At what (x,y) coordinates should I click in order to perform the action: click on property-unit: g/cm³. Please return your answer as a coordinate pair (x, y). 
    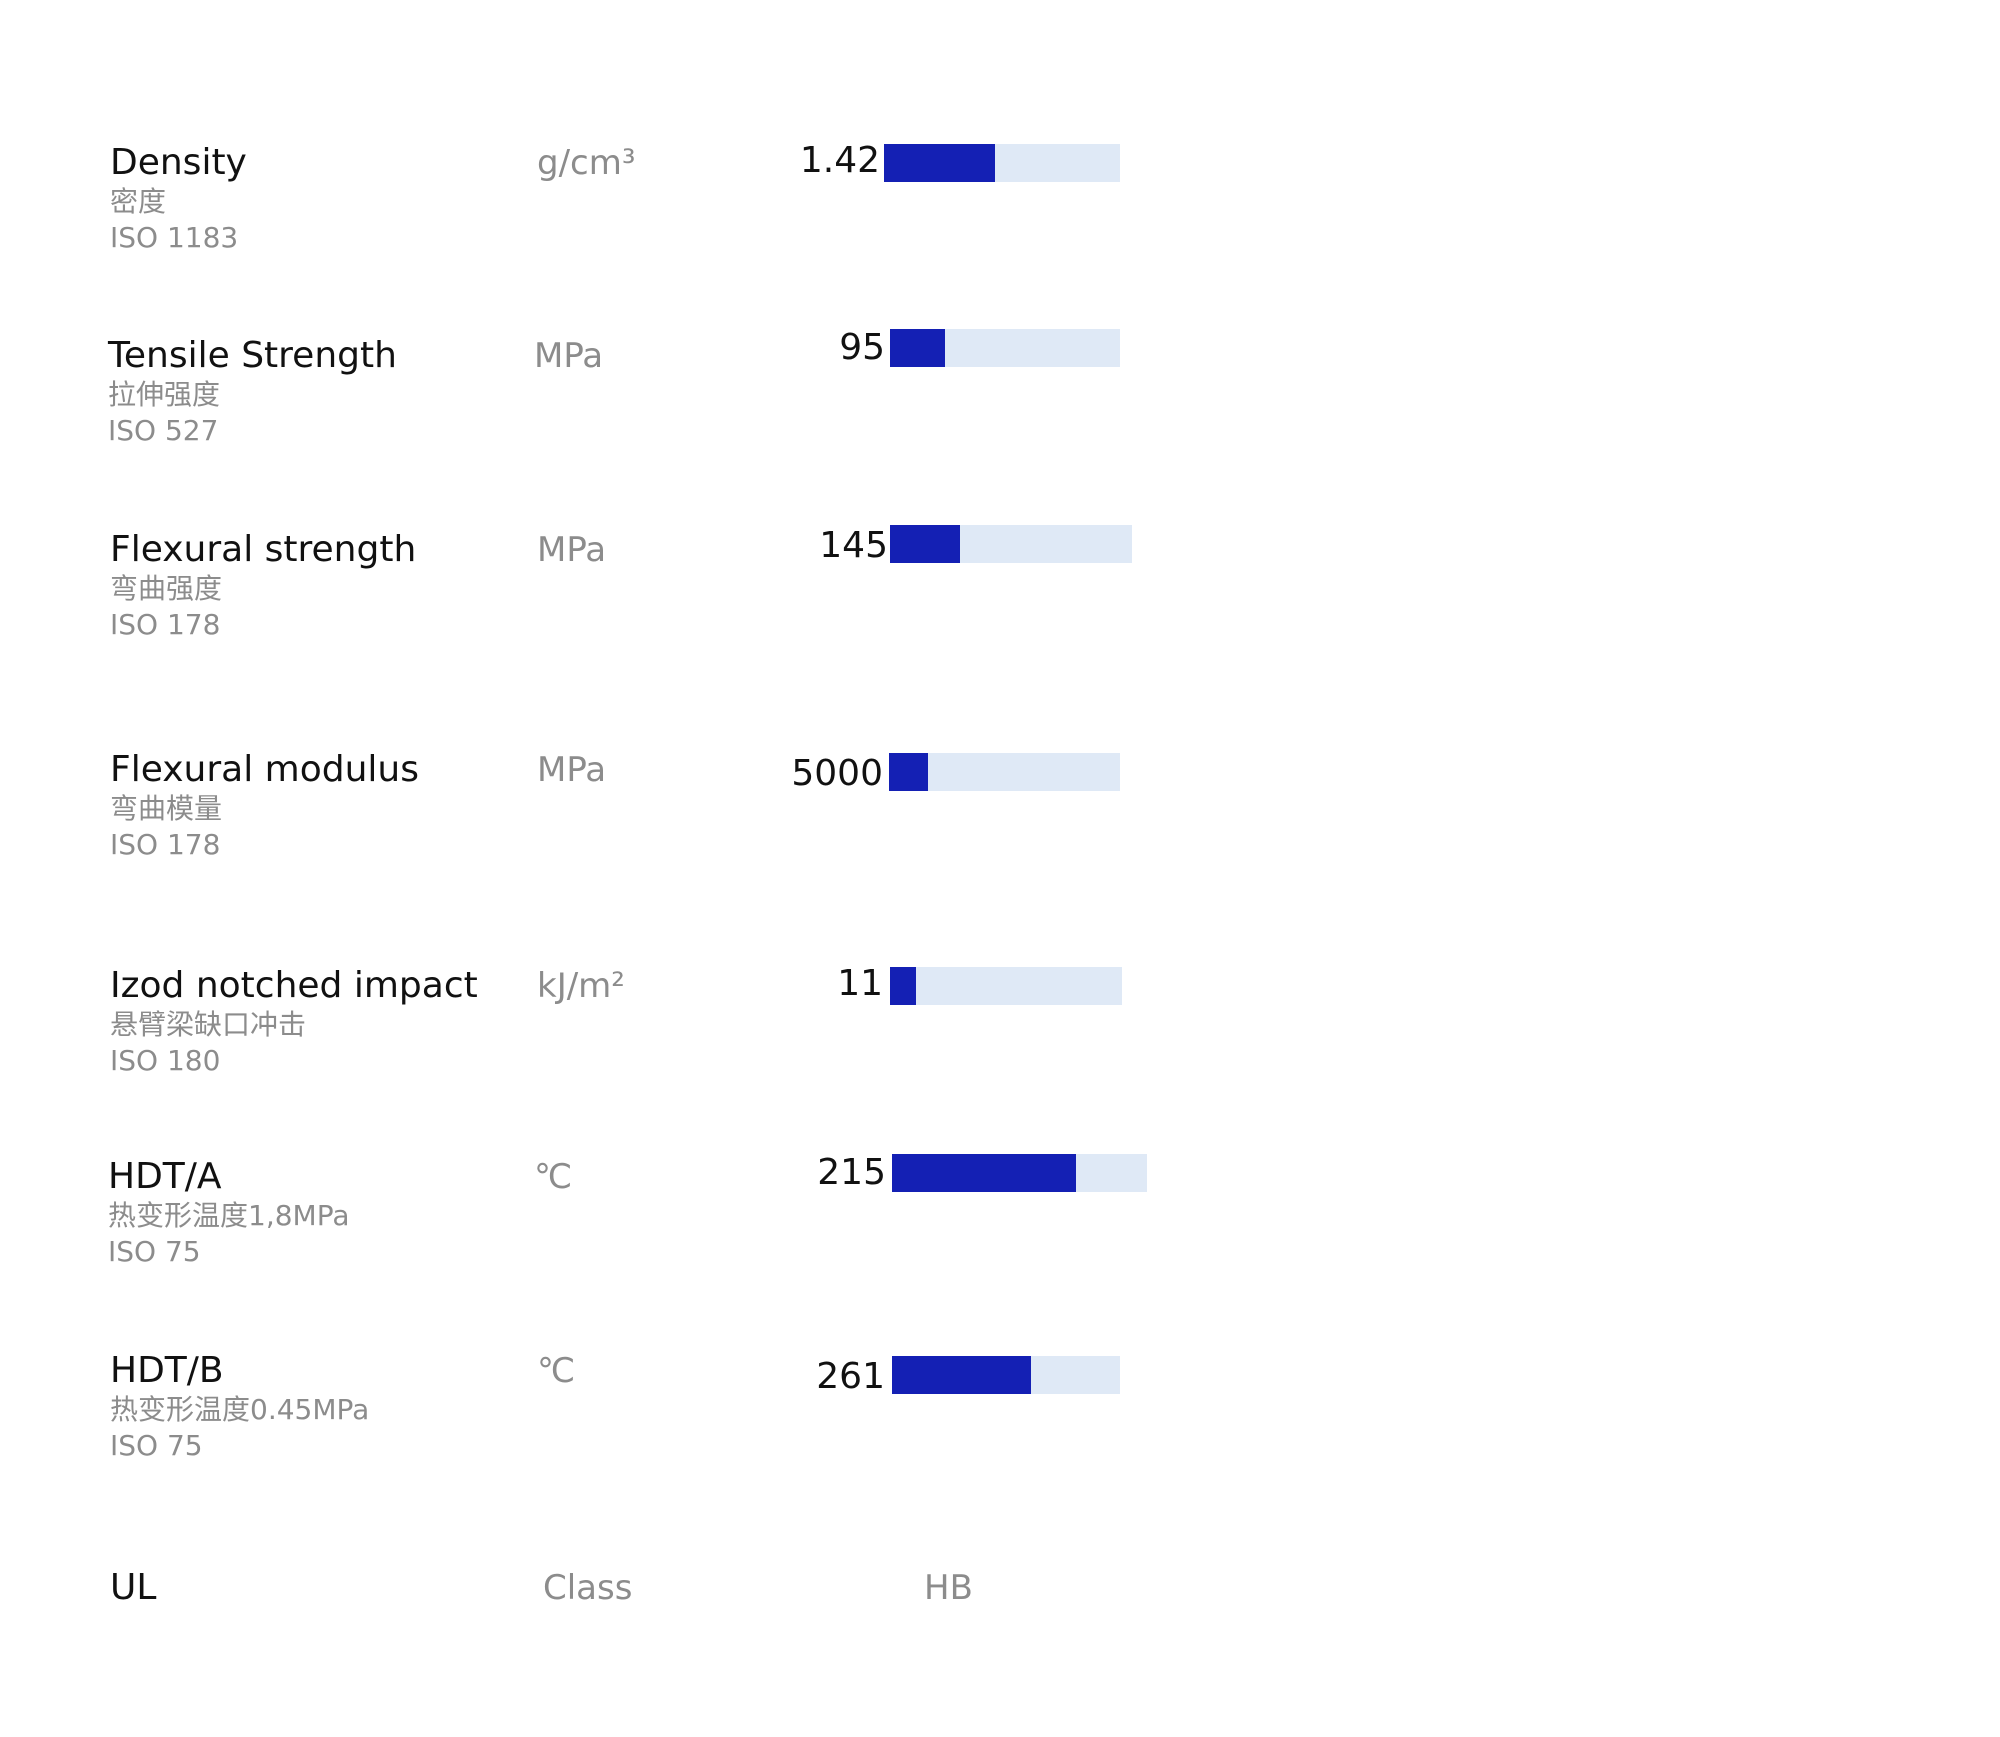
    Looking at the image, I should click on (586, 163).